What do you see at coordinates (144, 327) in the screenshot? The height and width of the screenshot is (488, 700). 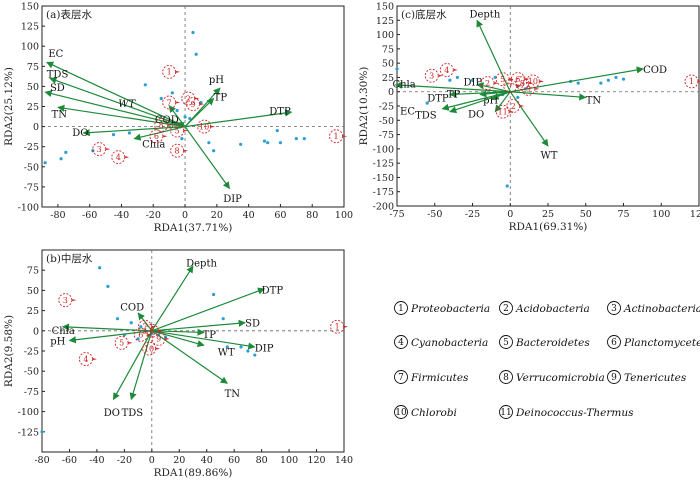 I see `phylum-marker-number: 7` at bounding box center [144, 327].